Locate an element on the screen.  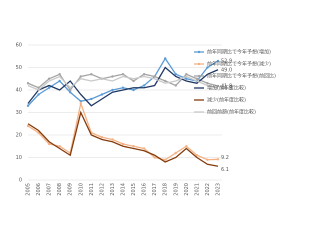
legend-label: 増加(前年度比較) is located at coordinates (226, 88).